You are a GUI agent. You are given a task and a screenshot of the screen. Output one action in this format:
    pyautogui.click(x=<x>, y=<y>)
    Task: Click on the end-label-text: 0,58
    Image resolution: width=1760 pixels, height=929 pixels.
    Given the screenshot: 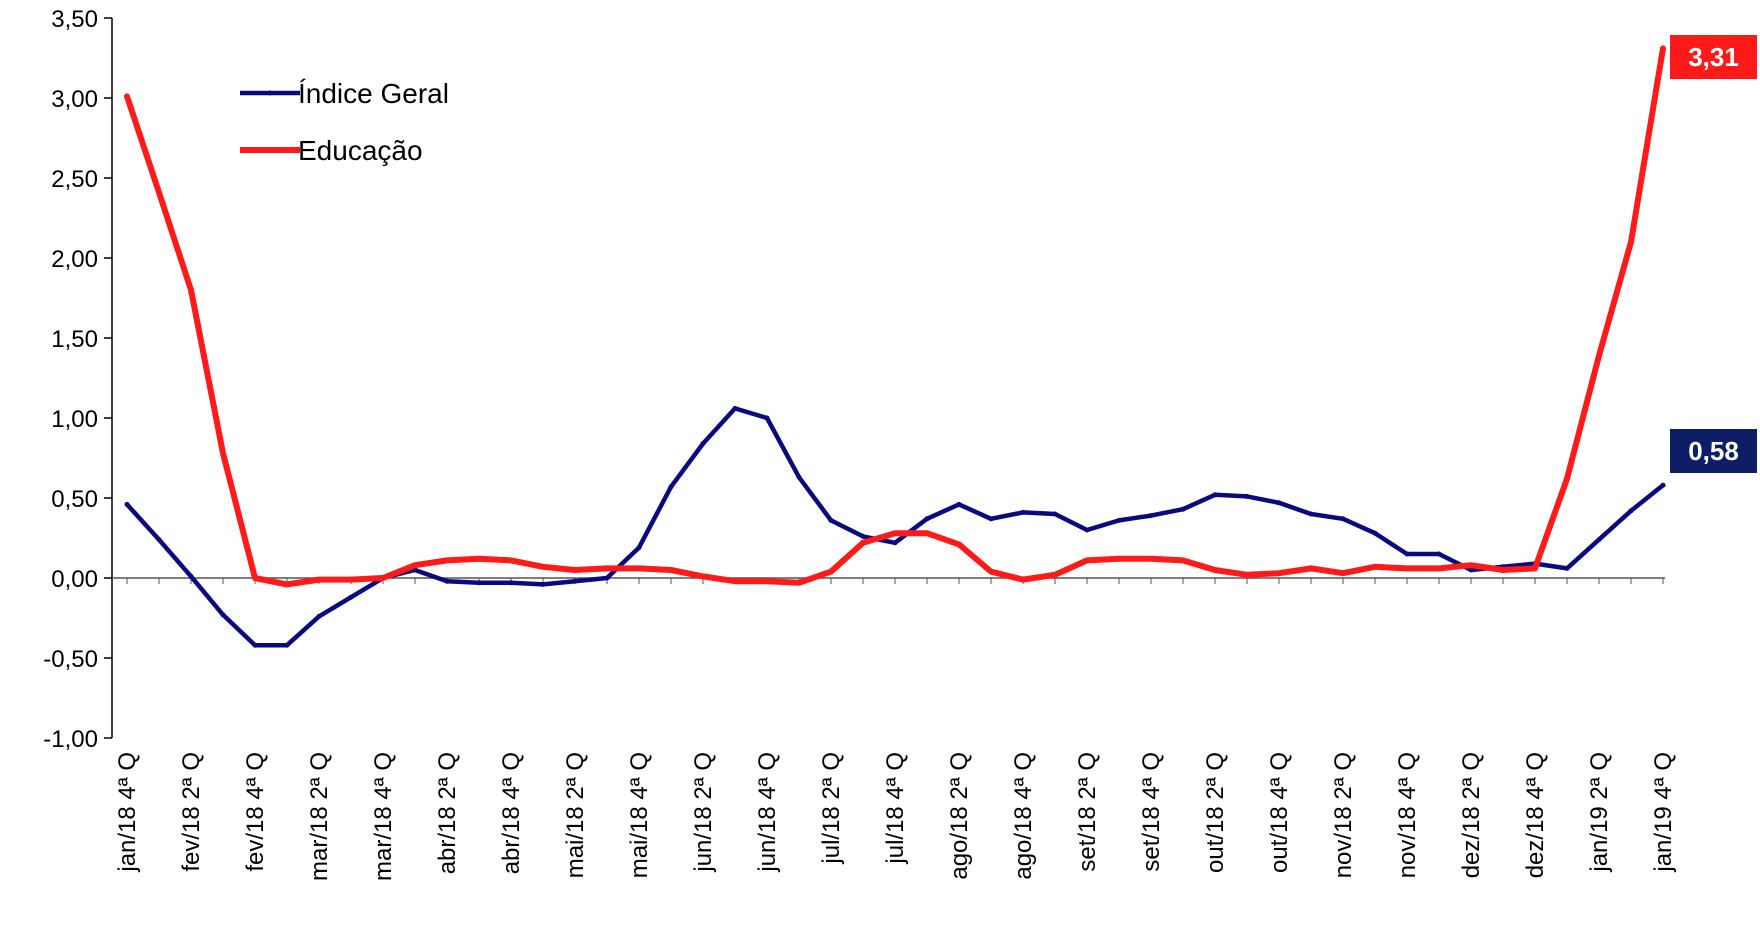 What is the action you would take?
    pyautogui.click(x=1713, y=451)
    